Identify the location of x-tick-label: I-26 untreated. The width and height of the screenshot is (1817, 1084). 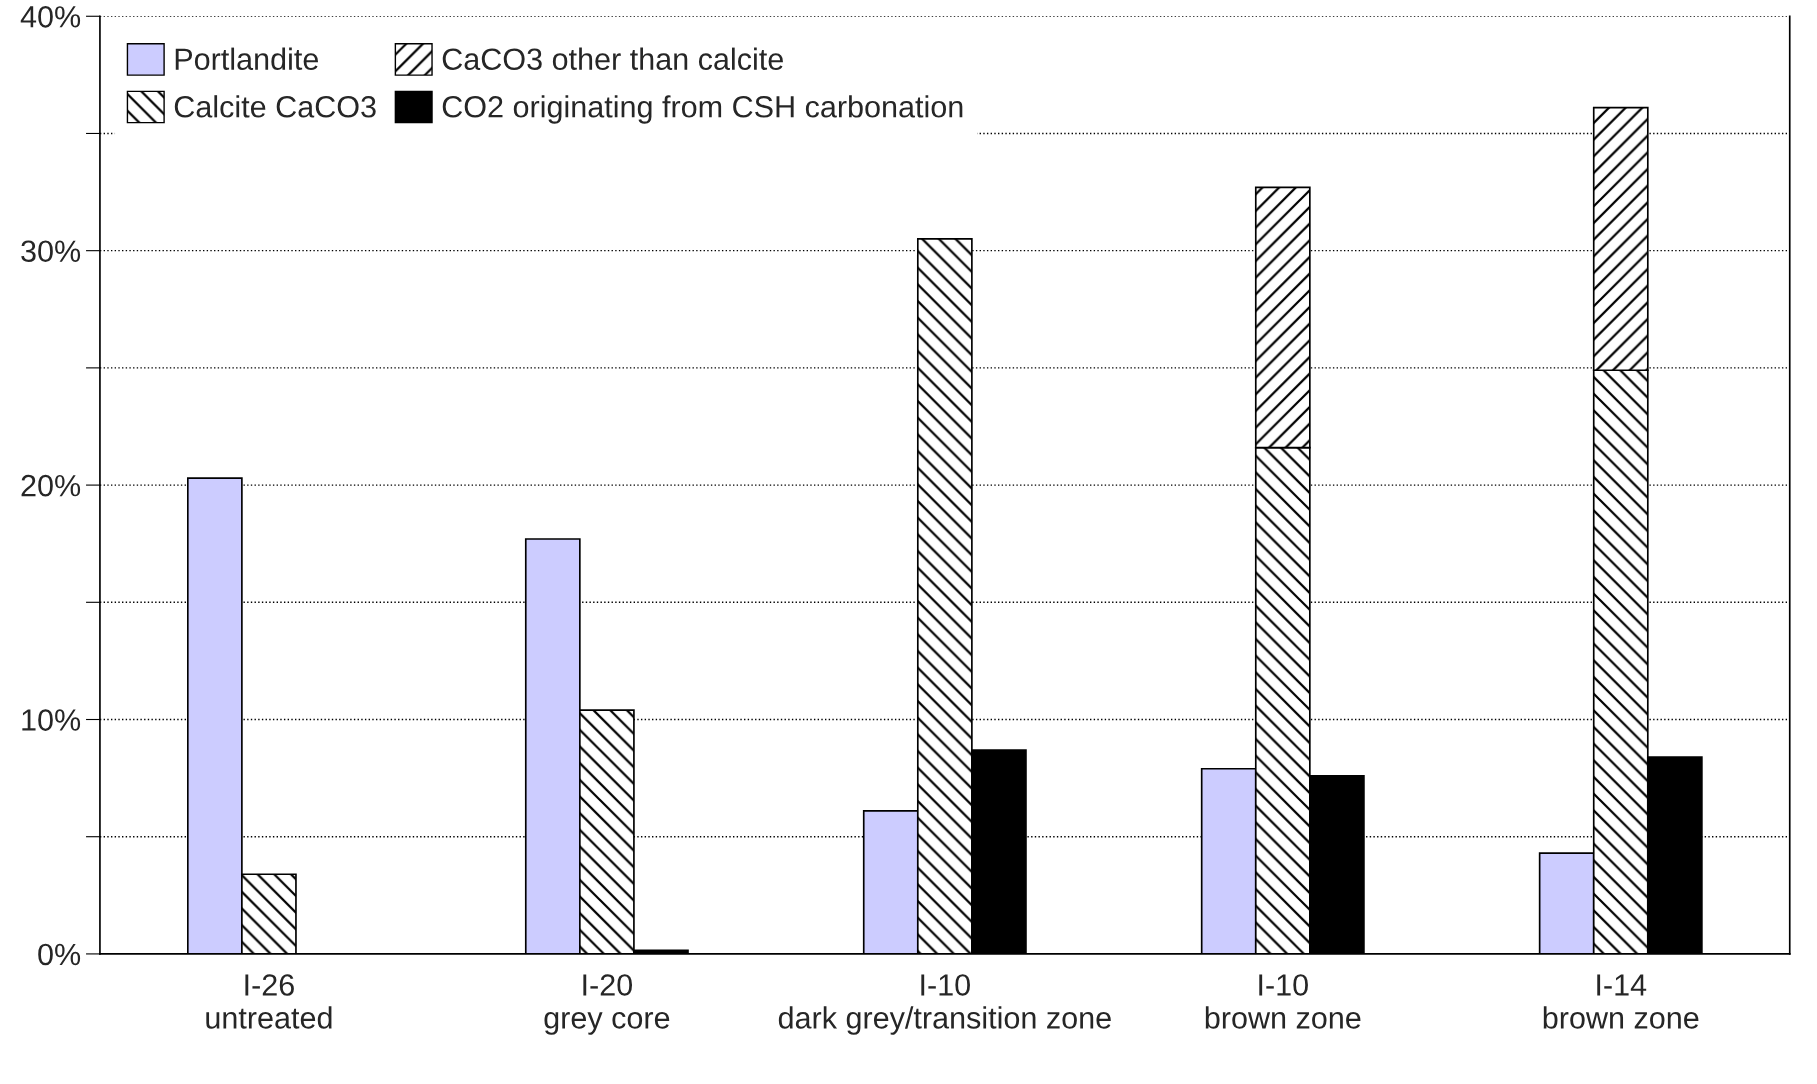
(269, 1001).